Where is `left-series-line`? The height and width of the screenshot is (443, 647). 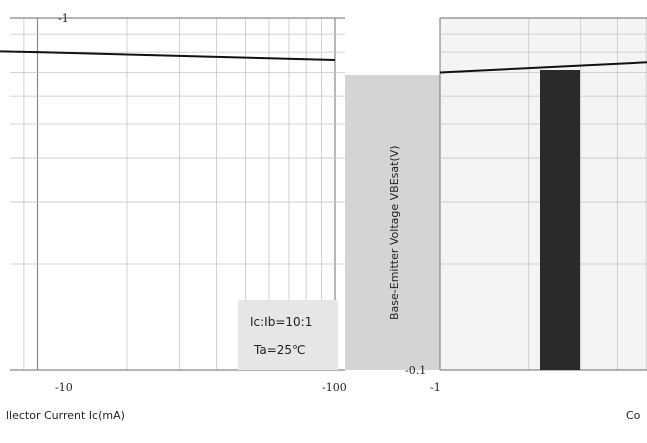
left-series-line is located at coordinates (168, 55).